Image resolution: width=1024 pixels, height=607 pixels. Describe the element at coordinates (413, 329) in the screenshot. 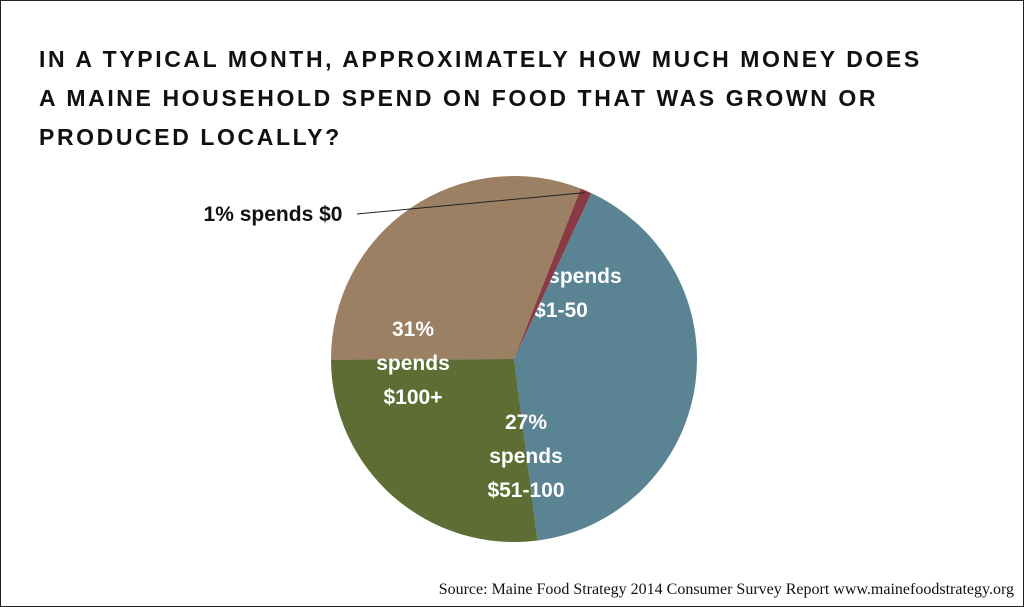

I see `slice-label-line: 31%` at that location.